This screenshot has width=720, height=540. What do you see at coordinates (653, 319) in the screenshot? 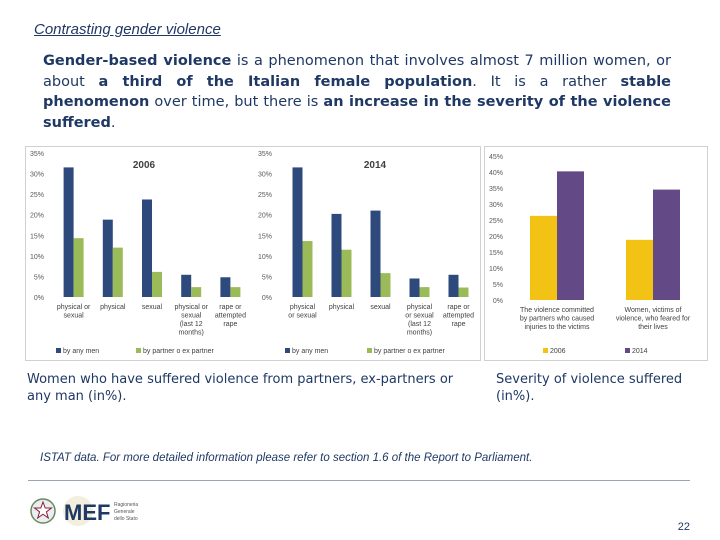
I see `category-label: violence, who feared for` at bounding box center [653, 319].